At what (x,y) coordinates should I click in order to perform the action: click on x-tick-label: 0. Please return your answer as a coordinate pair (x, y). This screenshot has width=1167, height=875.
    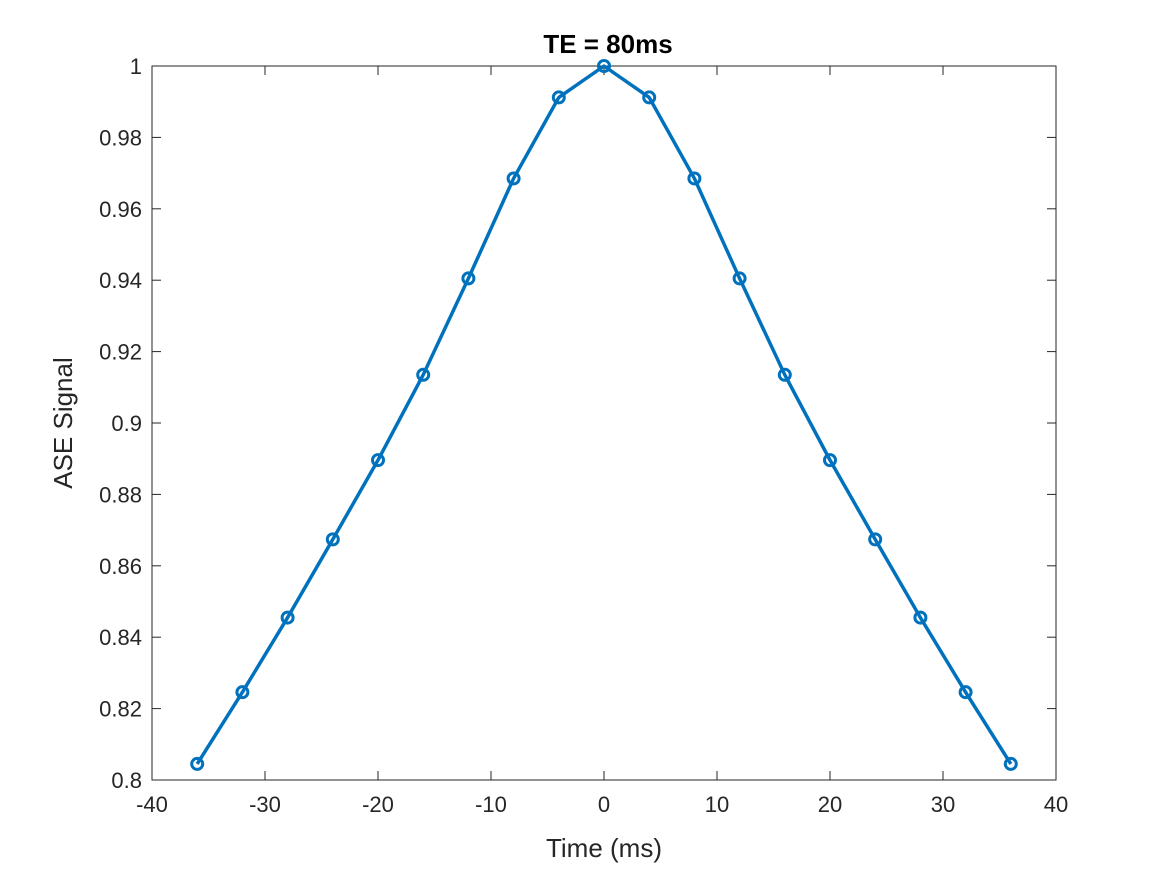
    Looking at the image, I should click on (604, 804).